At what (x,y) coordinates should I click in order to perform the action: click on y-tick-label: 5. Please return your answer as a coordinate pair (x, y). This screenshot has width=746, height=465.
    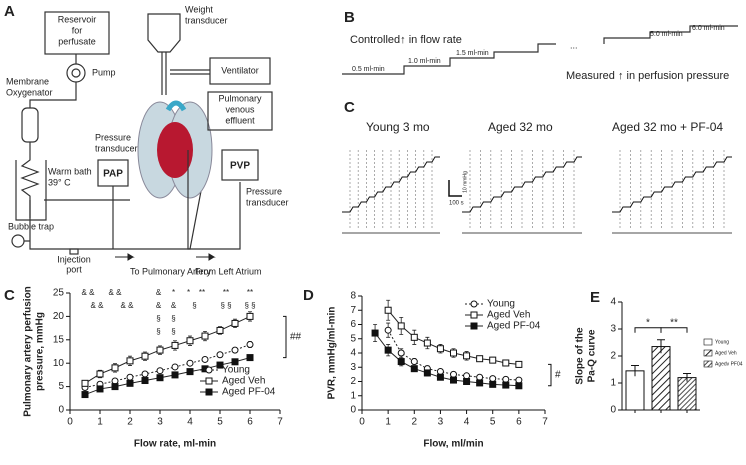
    Looking at the image, I should click on (353, 338).